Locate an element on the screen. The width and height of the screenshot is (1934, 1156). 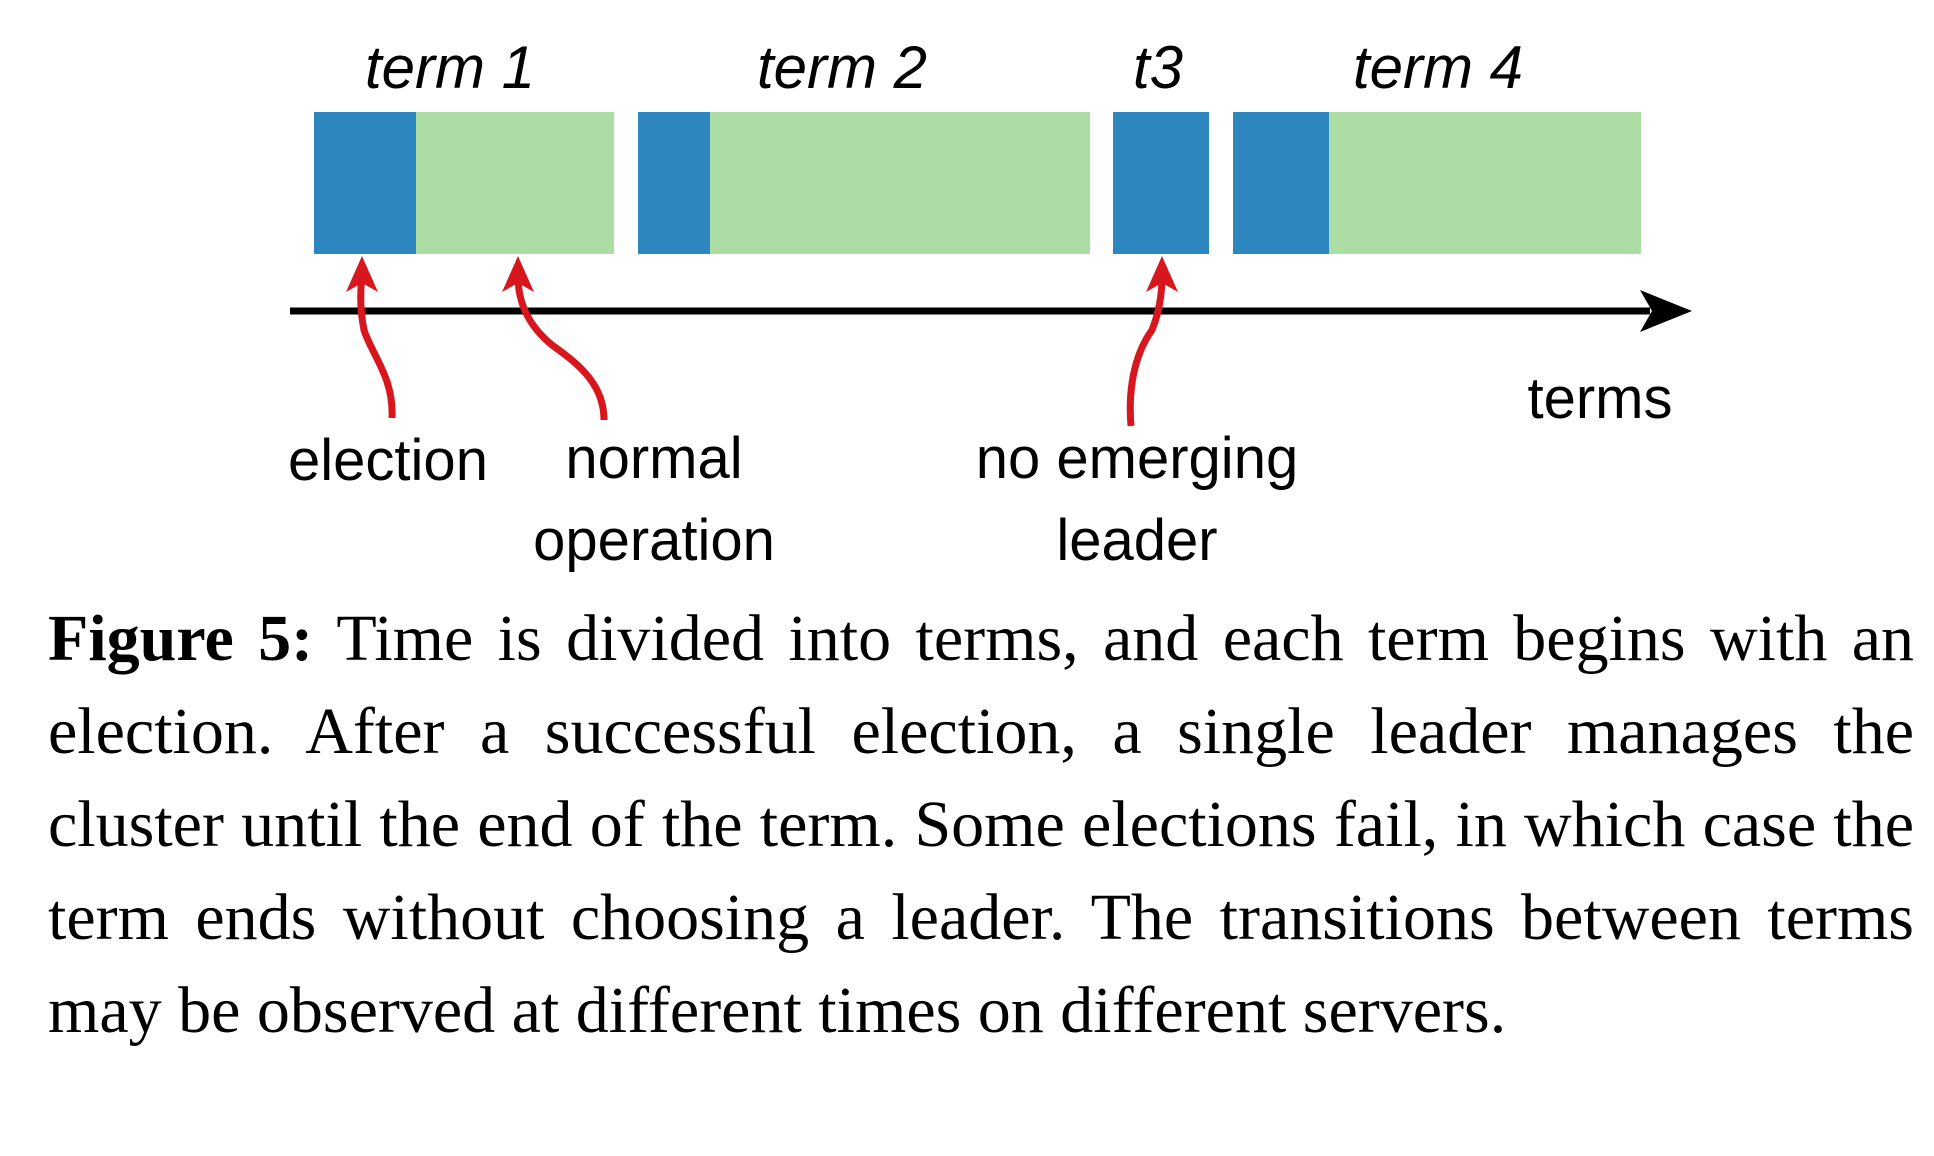
election-annotation: election is located at coordinates (388, 460).